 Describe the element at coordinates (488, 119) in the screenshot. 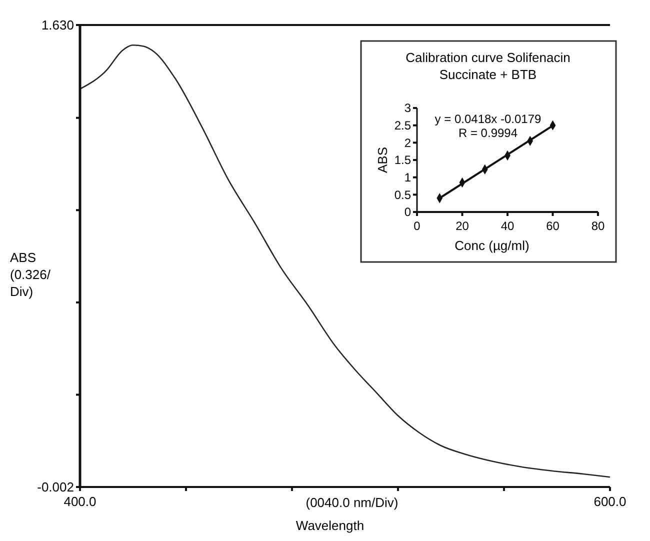

I see `annotation: y = 0.0418x -0.0179` at that location.